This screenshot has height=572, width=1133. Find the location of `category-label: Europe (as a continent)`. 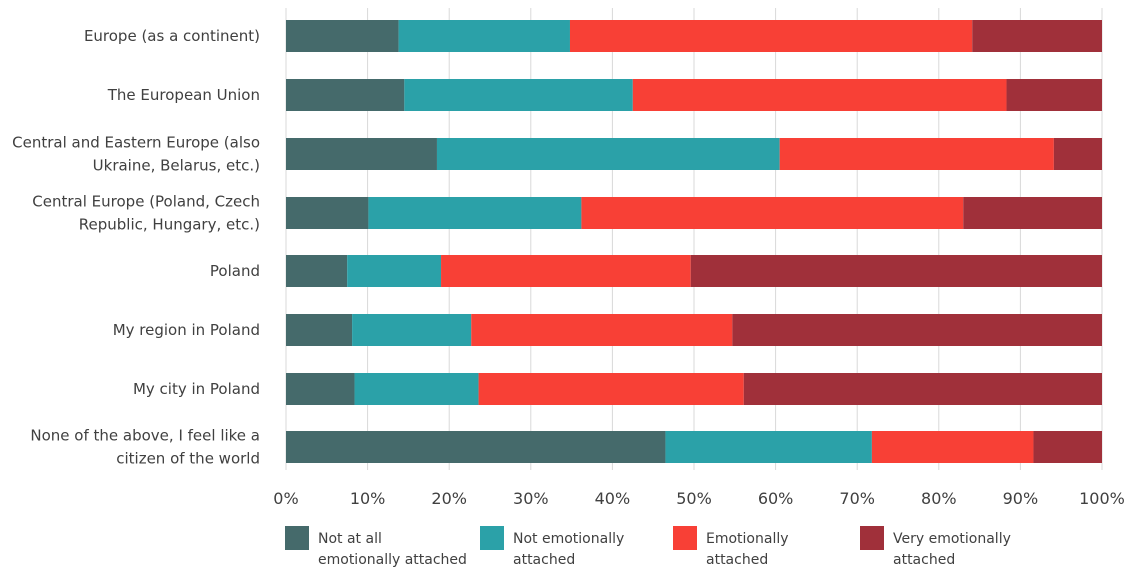

category-label: Europe (as a continent) is located at coordinates (172, 36).